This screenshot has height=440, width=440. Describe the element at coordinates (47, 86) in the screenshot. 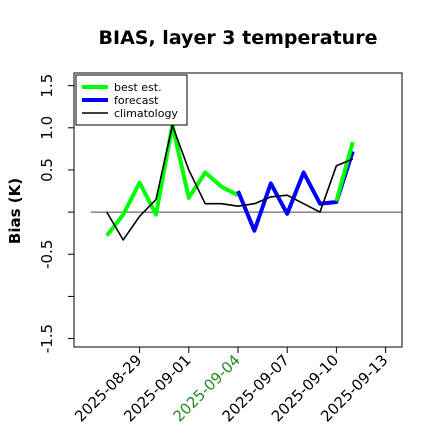

I see `y-tick-label: 1.5` at that location.